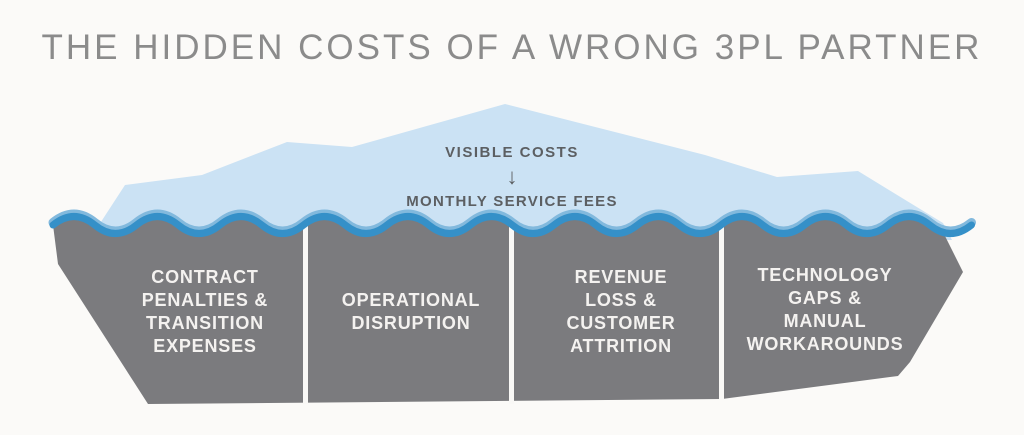 This screenshot has width=1024, height=435. What do you see at coordinates (512, 47) in the screenshot?
I see `page-title: THE HIDDEN COSTS OF A WRONG 3PL PARTNER` at bounding box center [512, 47].